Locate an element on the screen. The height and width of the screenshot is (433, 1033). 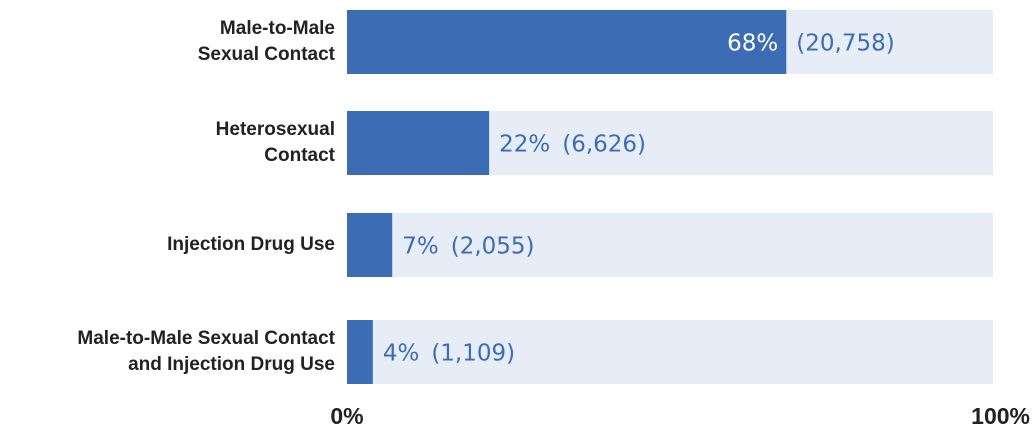
value-label: 7% is located at coordinates (420, 247).